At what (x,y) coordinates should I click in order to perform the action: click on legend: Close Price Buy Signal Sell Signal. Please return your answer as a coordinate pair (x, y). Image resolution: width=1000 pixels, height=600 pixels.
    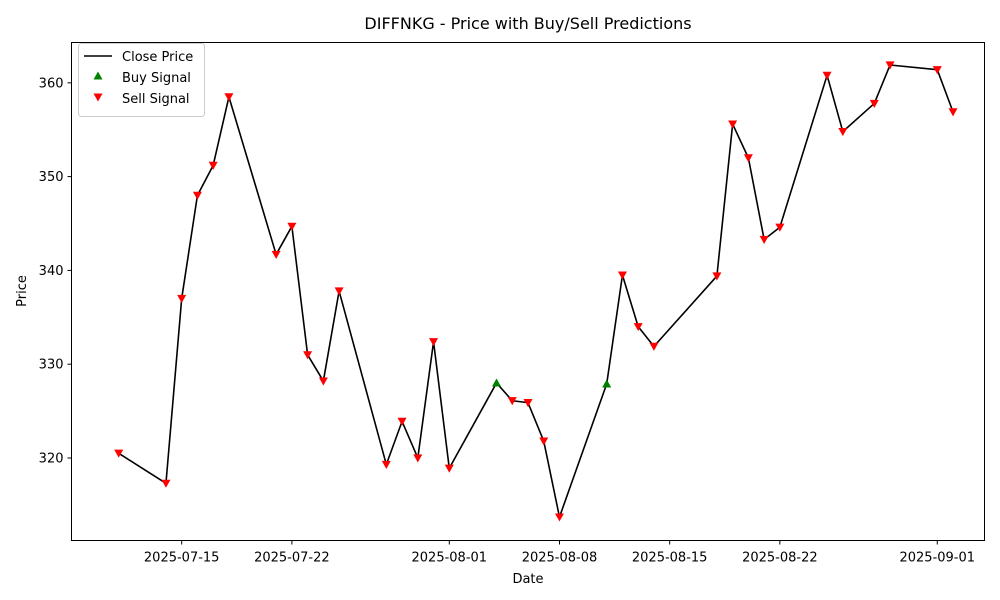
    Looking at the image, I should click on (141, 80).